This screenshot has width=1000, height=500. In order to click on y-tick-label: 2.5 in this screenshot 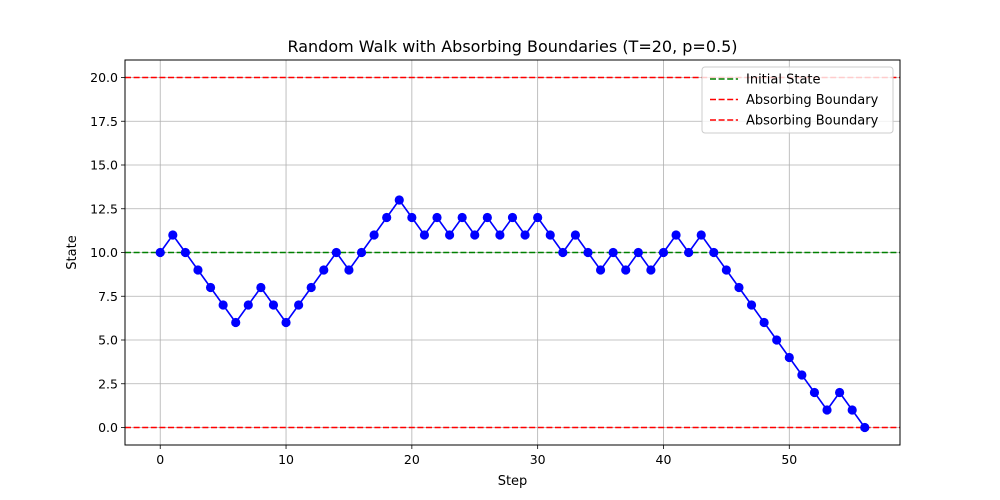, I will do `click(108, 383)`.